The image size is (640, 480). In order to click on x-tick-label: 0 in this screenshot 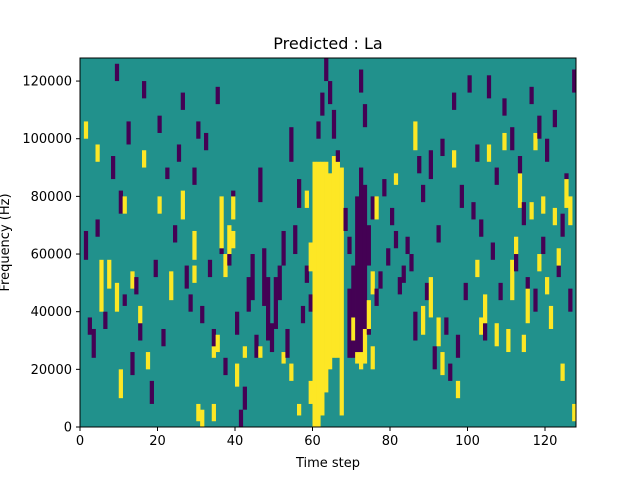, I will do `click(80, 441)`.